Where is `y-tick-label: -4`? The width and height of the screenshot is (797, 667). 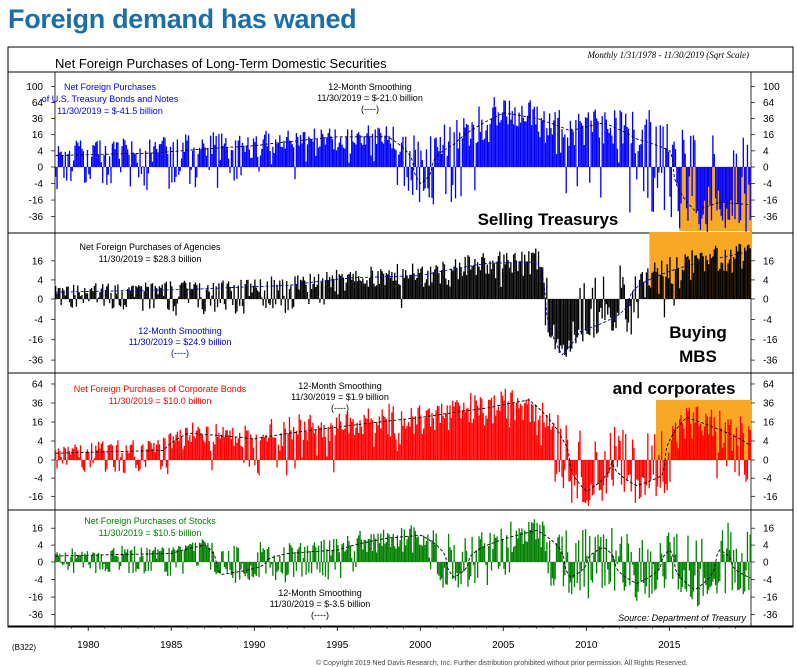 y-tick-label: -4 is located at coordinates (38, 320).